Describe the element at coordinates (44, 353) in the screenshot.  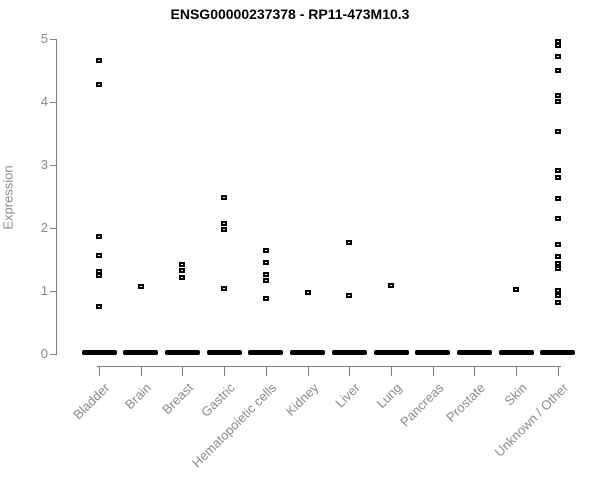
I see `y-tick-label: 0` at that location.